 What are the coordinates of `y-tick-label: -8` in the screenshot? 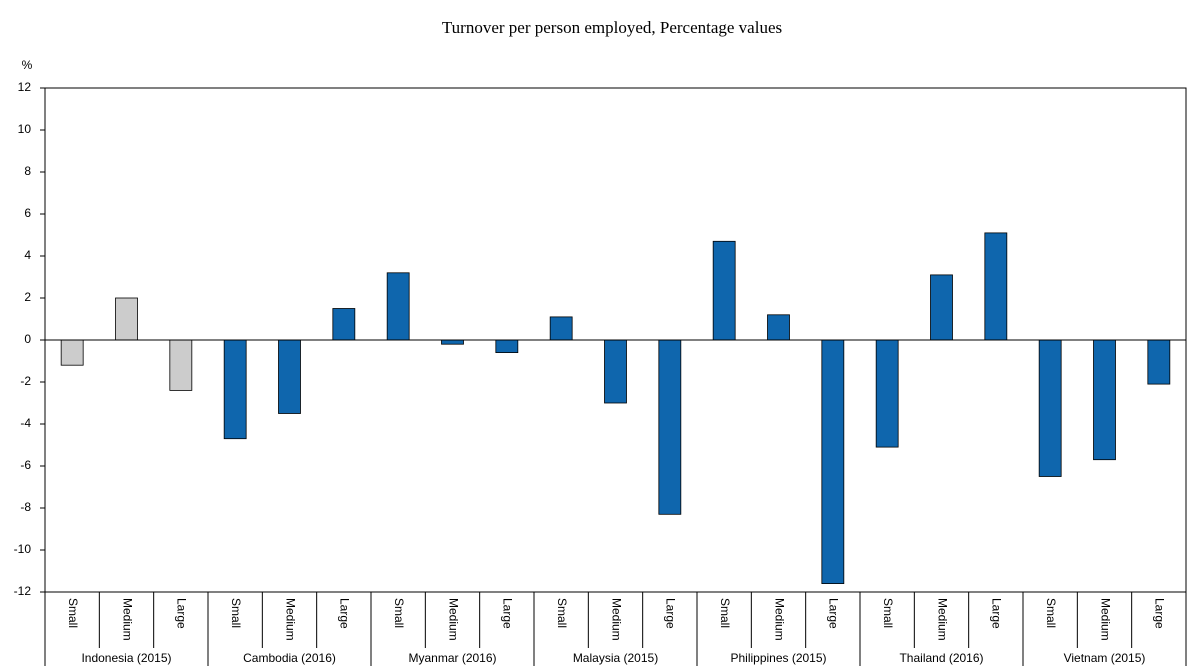 It's located at (25, 507).